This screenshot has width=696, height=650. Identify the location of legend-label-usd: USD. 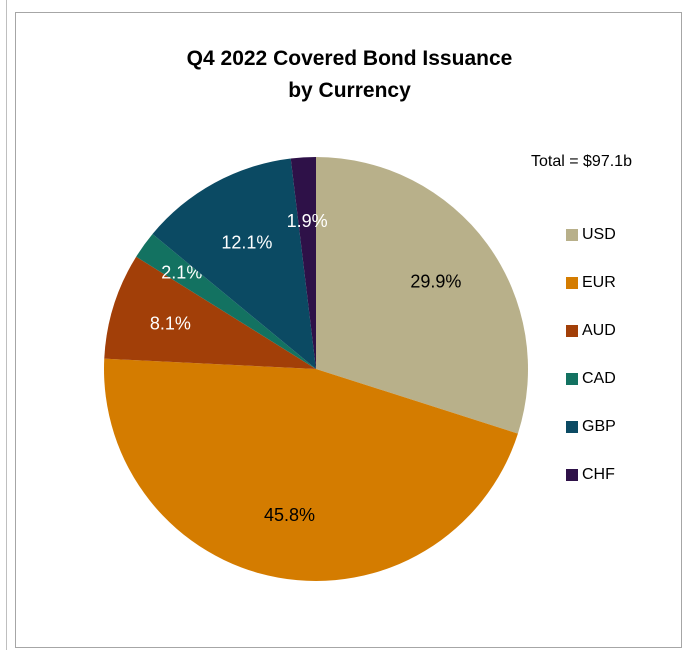
(599, 234).